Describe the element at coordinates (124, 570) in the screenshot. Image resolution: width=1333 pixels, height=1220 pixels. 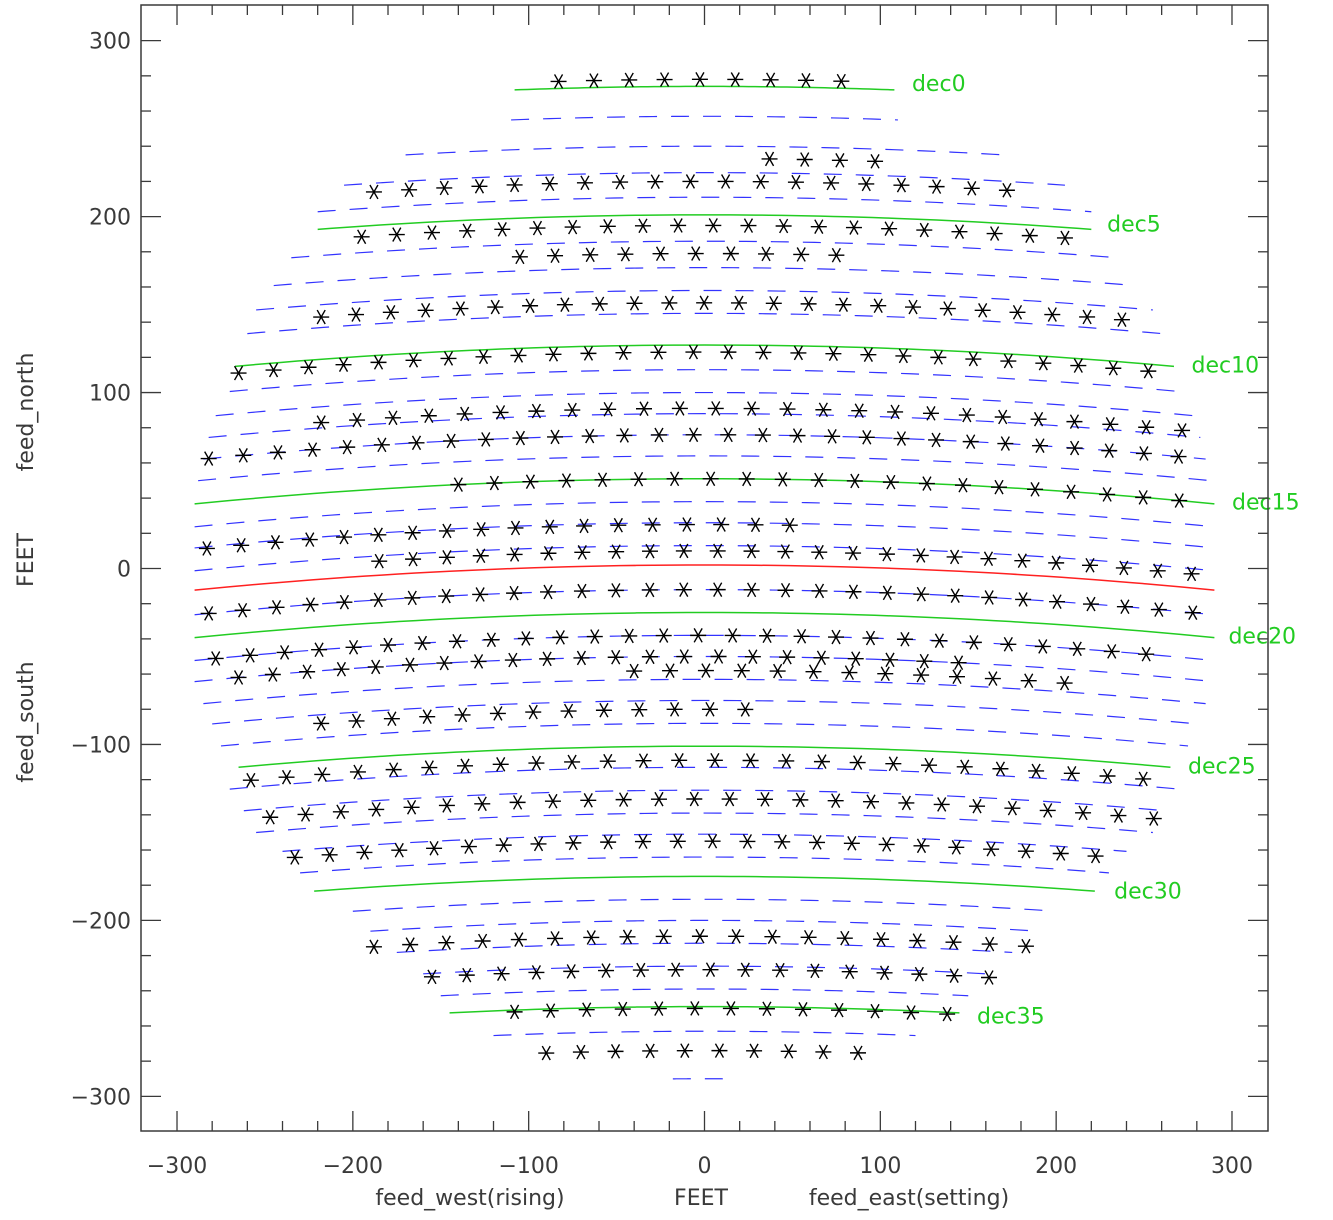
I see `y-tick-label: 0` at that location.